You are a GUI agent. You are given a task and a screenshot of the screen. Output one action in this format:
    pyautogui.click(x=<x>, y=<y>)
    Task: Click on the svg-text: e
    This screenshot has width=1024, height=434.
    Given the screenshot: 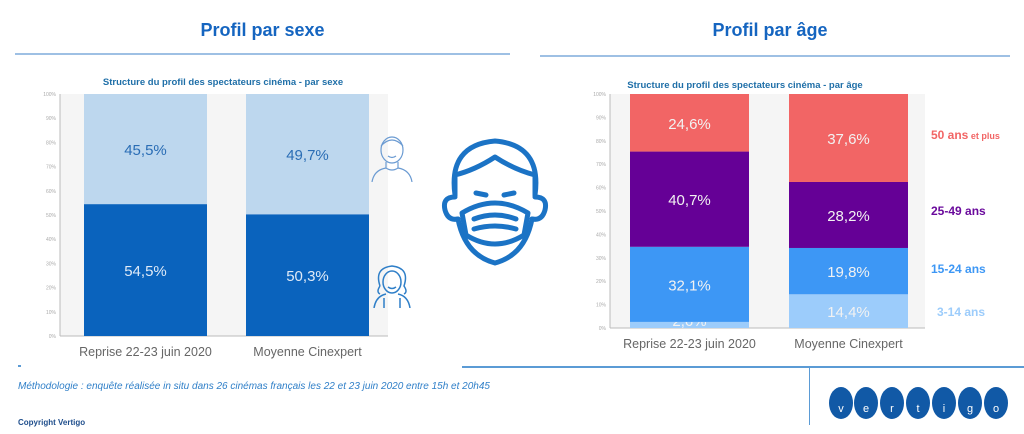 What is the action you would take?
    pyautogui.click(x=866, y=409)
    